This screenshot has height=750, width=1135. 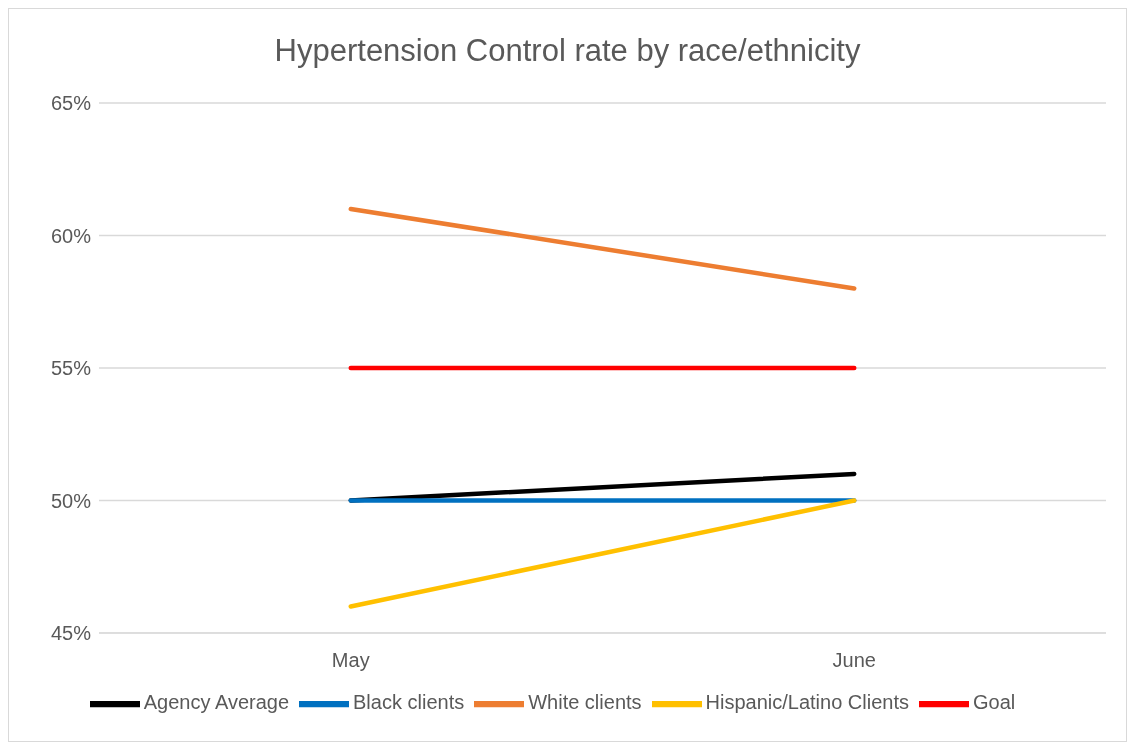 I want to click on y-tick-label: 50%, so click(x=71, y=500).